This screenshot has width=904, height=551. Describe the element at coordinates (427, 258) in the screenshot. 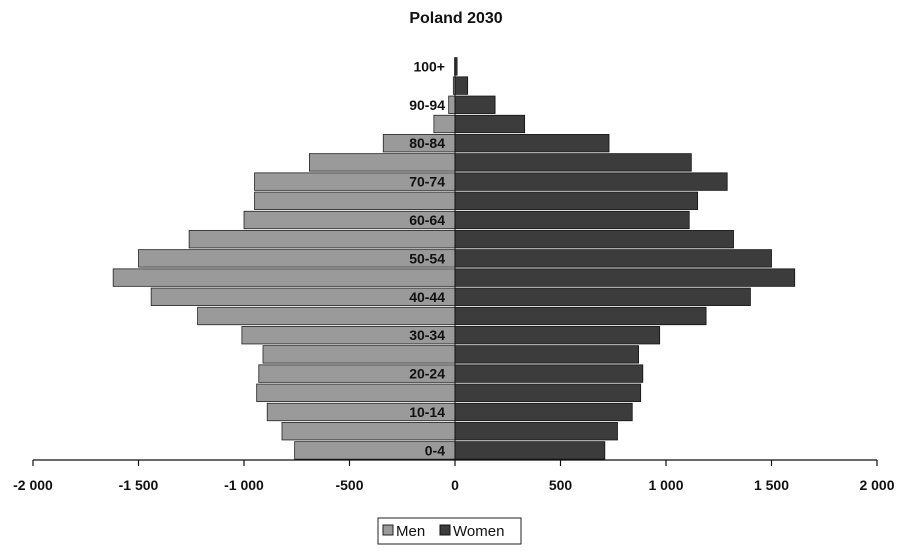

I see `age-label-50-54: 50-54` at that location.